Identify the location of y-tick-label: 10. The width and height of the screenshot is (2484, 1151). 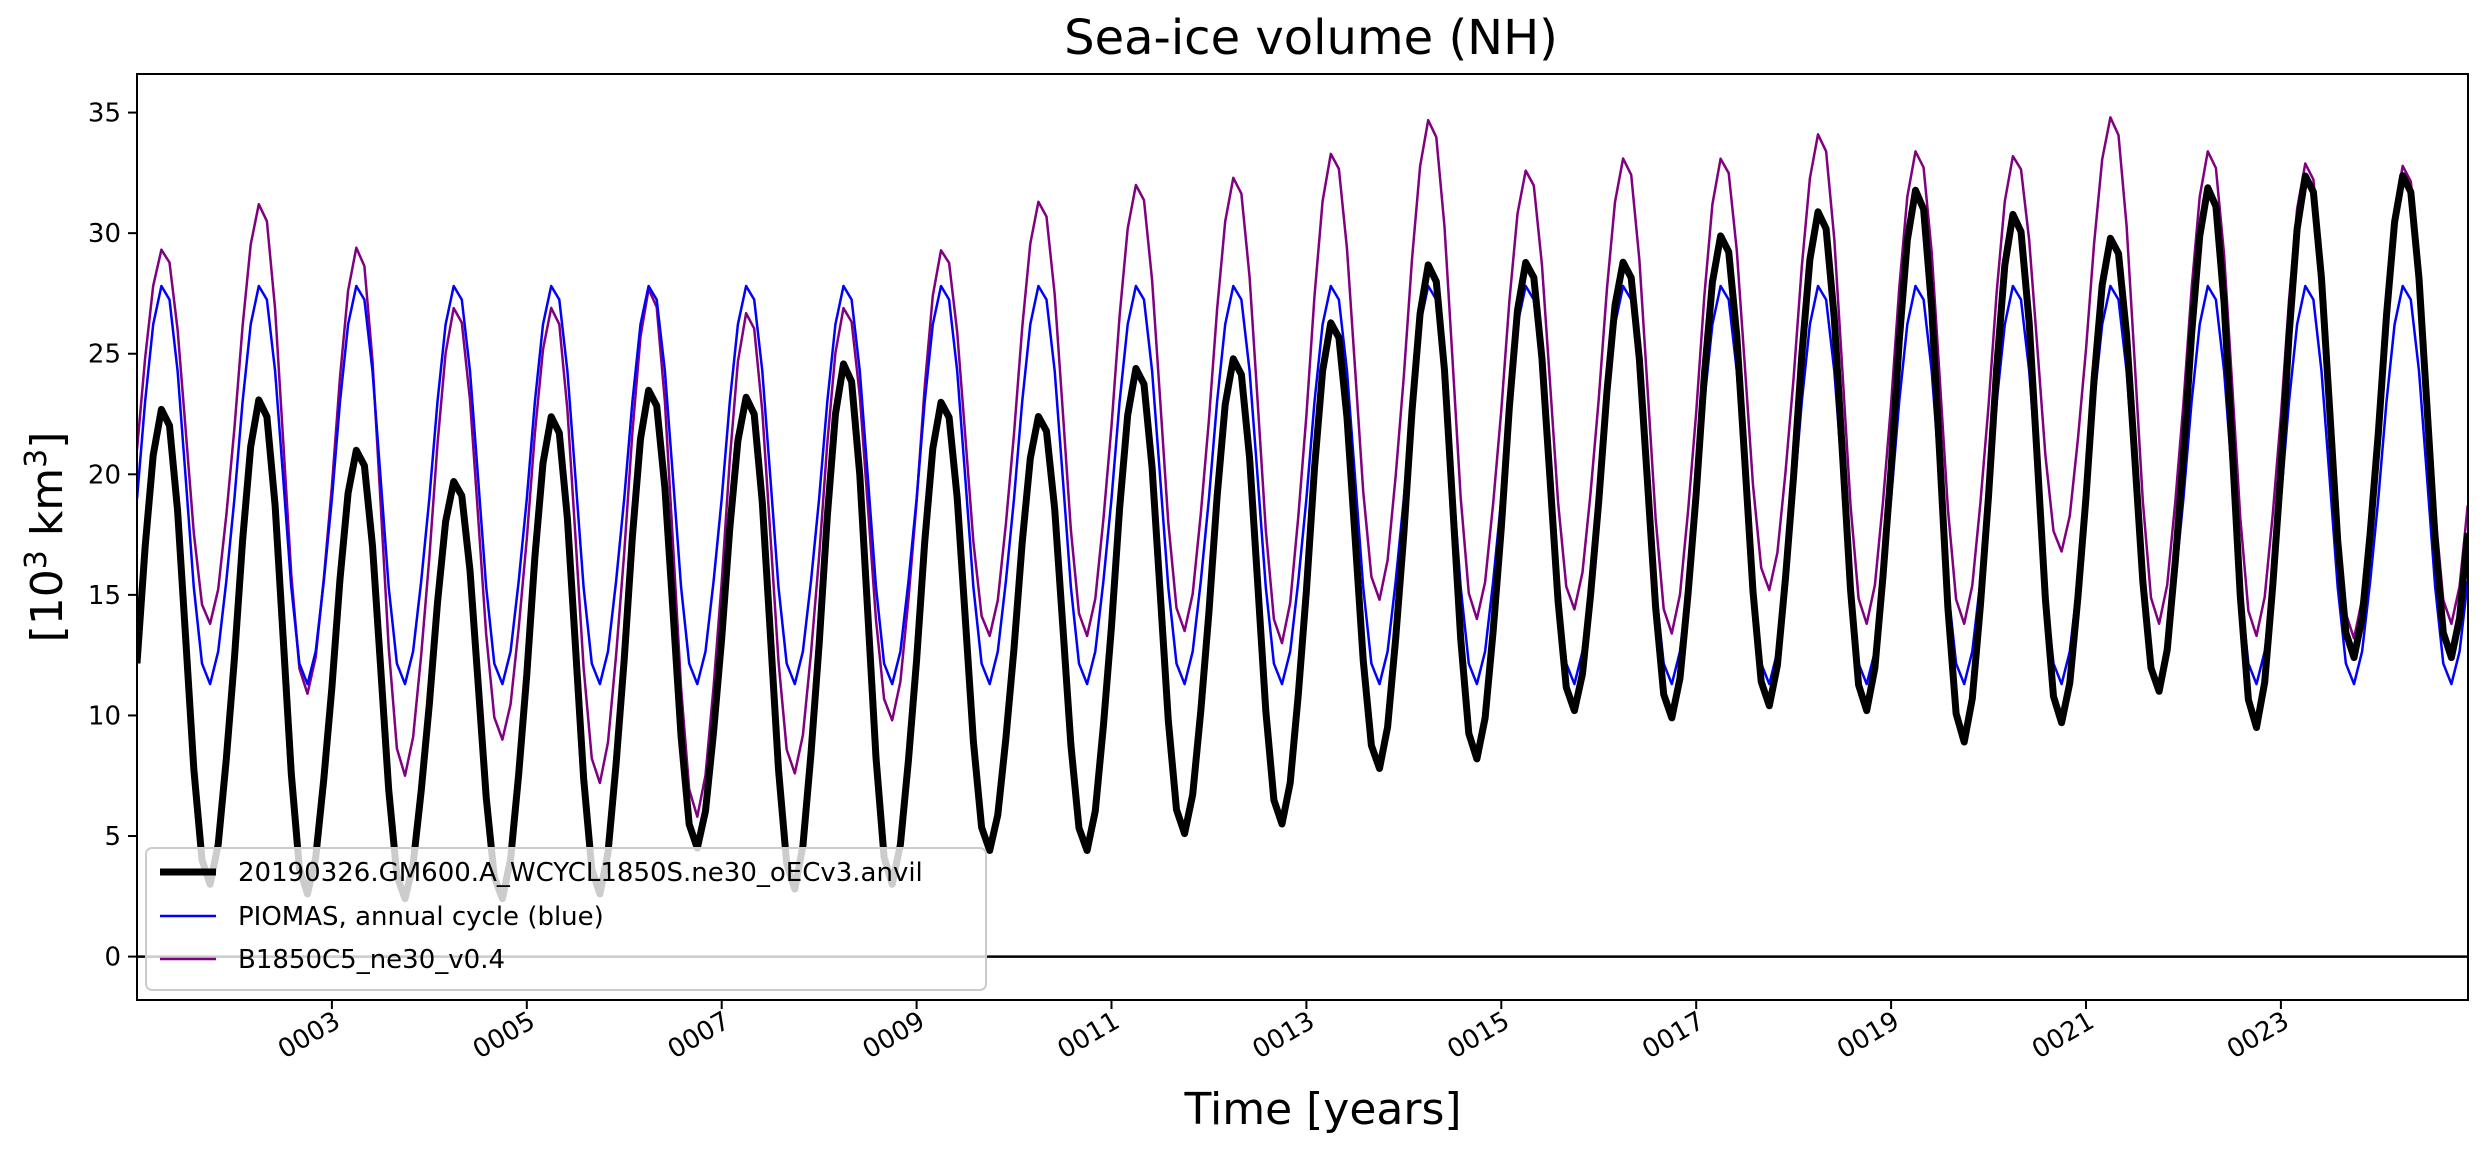
(104, 716).